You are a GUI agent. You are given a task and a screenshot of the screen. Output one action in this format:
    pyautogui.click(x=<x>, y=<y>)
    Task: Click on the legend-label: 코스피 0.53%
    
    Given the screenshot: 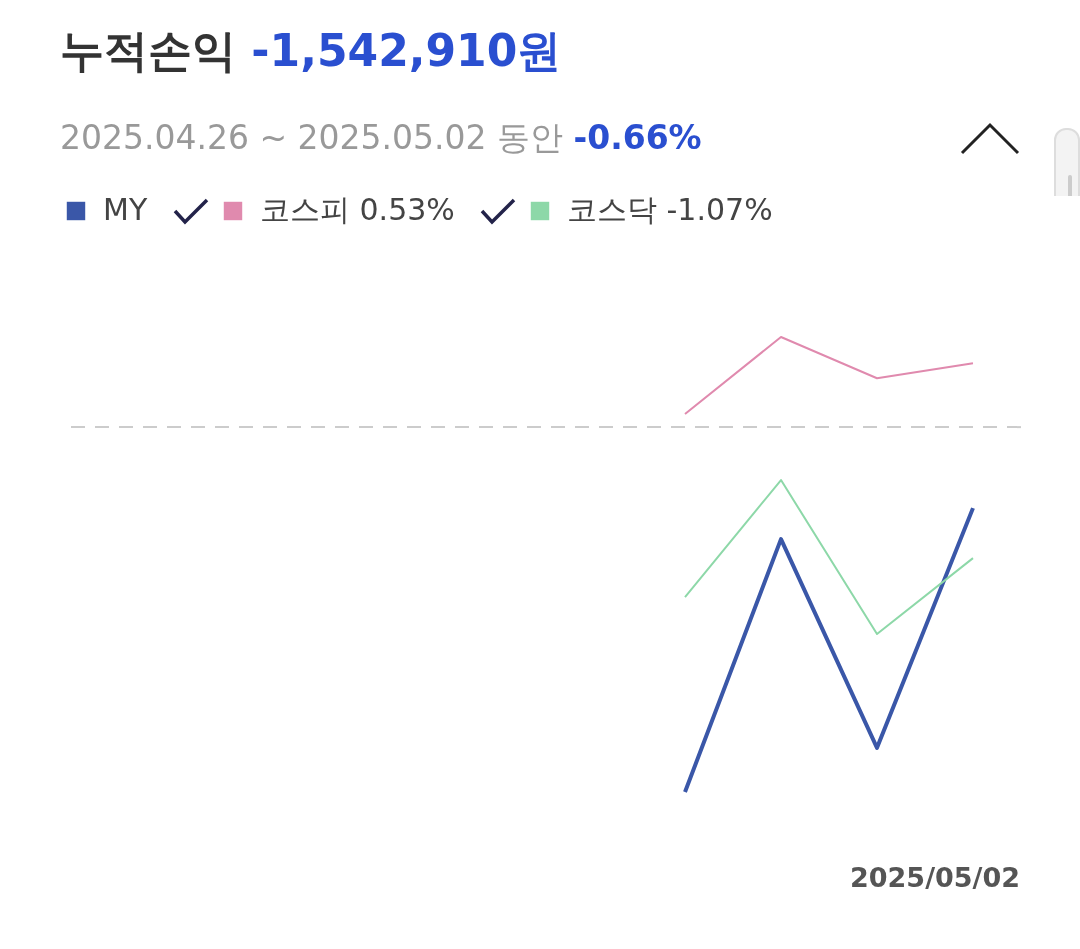 What is the action you would take?
    pyautogui.click(x=357, y=209)
    